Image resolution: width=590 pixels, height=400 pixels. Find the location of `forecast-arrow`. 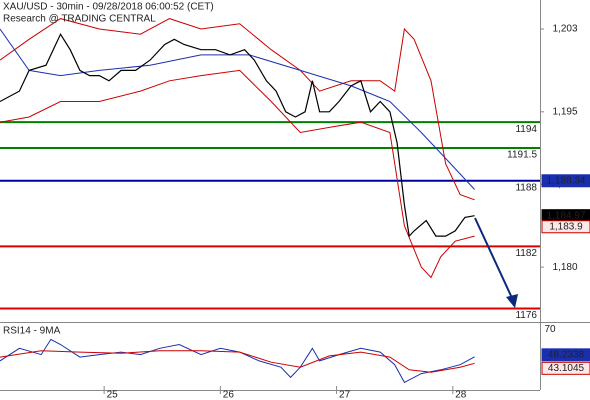

forecast-arrow is located at coordinates (493, 258).